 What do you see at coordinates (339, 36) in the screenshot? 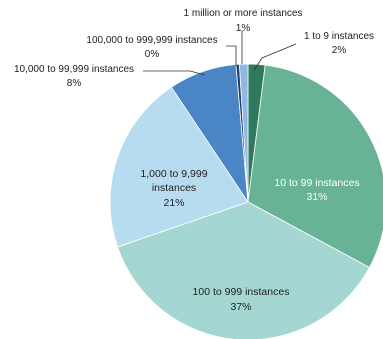
I see `slice-label-name: 1 to 9 instances` at bounding box center [339, 36].